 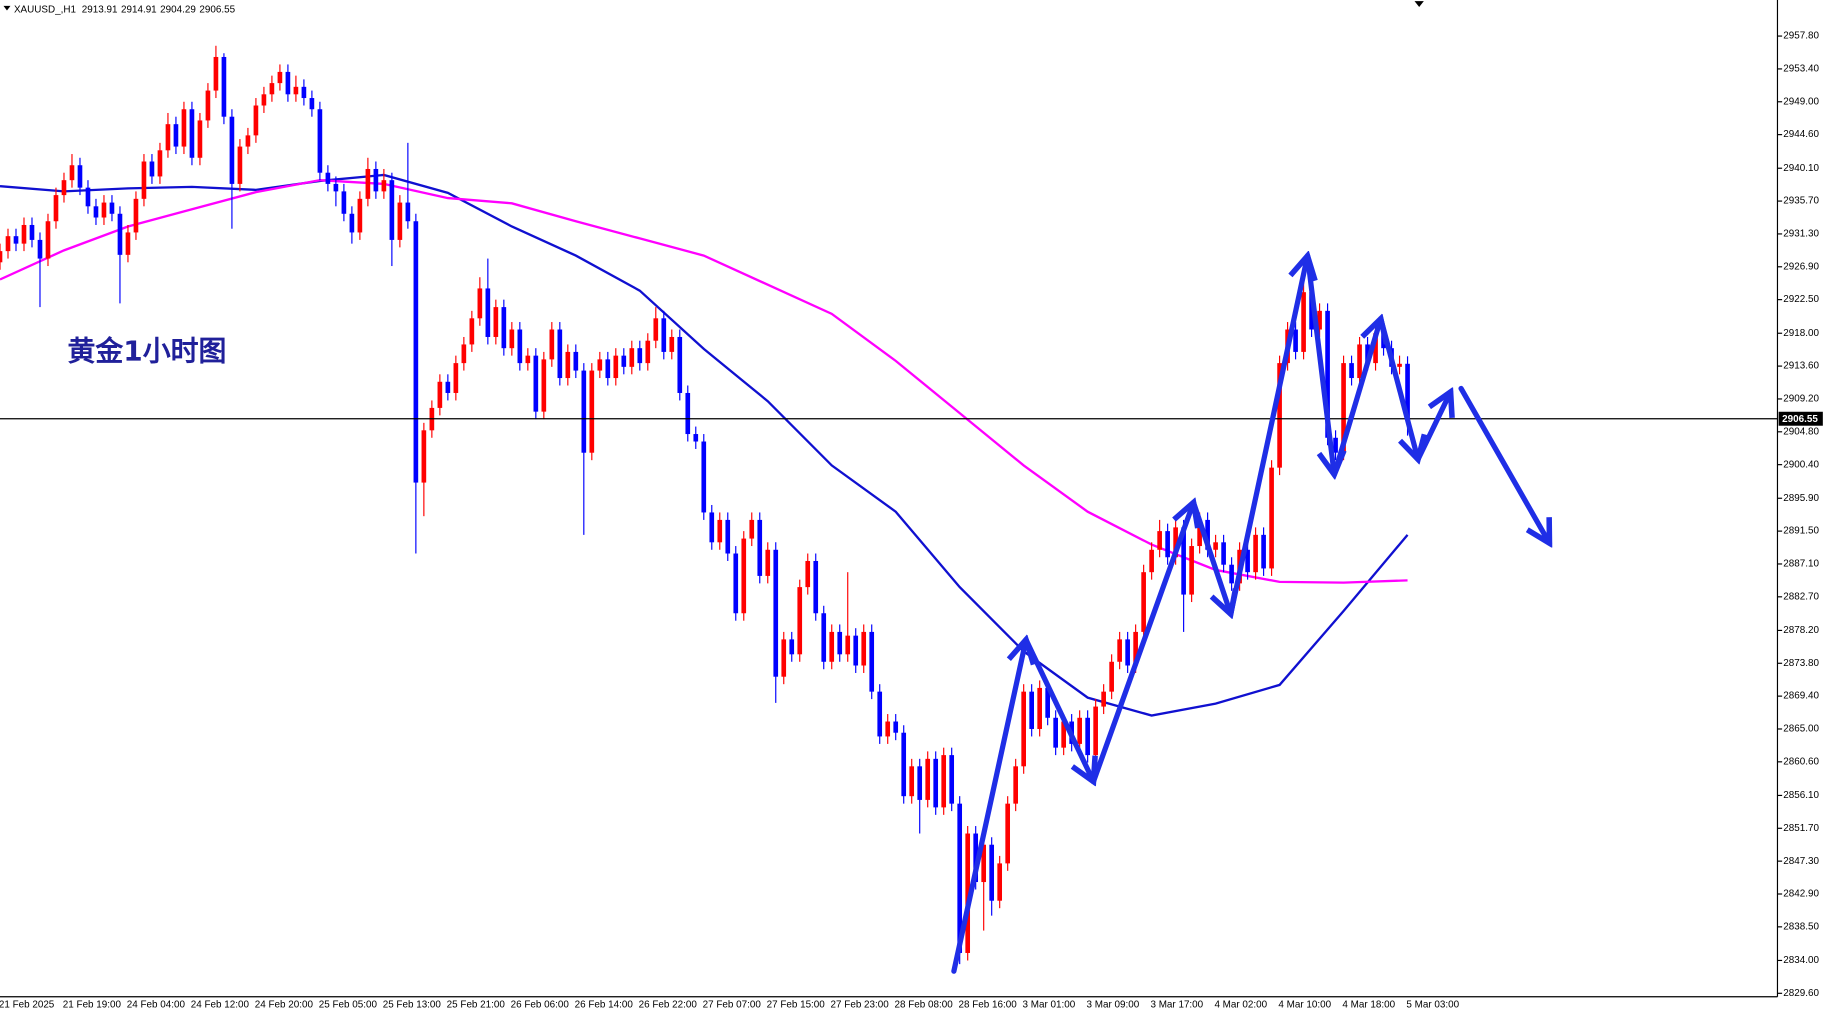 What do you see at coordinates (1801, 399) in the screenshot?
I see `y-tick-label: 2909.20` at bounding box center [1801, 399].